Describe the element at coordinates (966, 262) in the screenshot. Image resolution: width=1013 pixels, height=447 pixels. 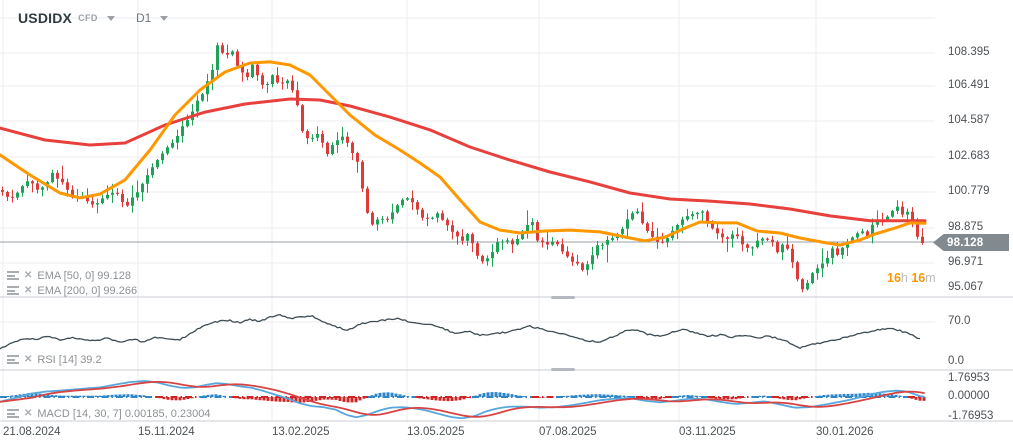
I see `price-axis-label: 96.971` at that location.